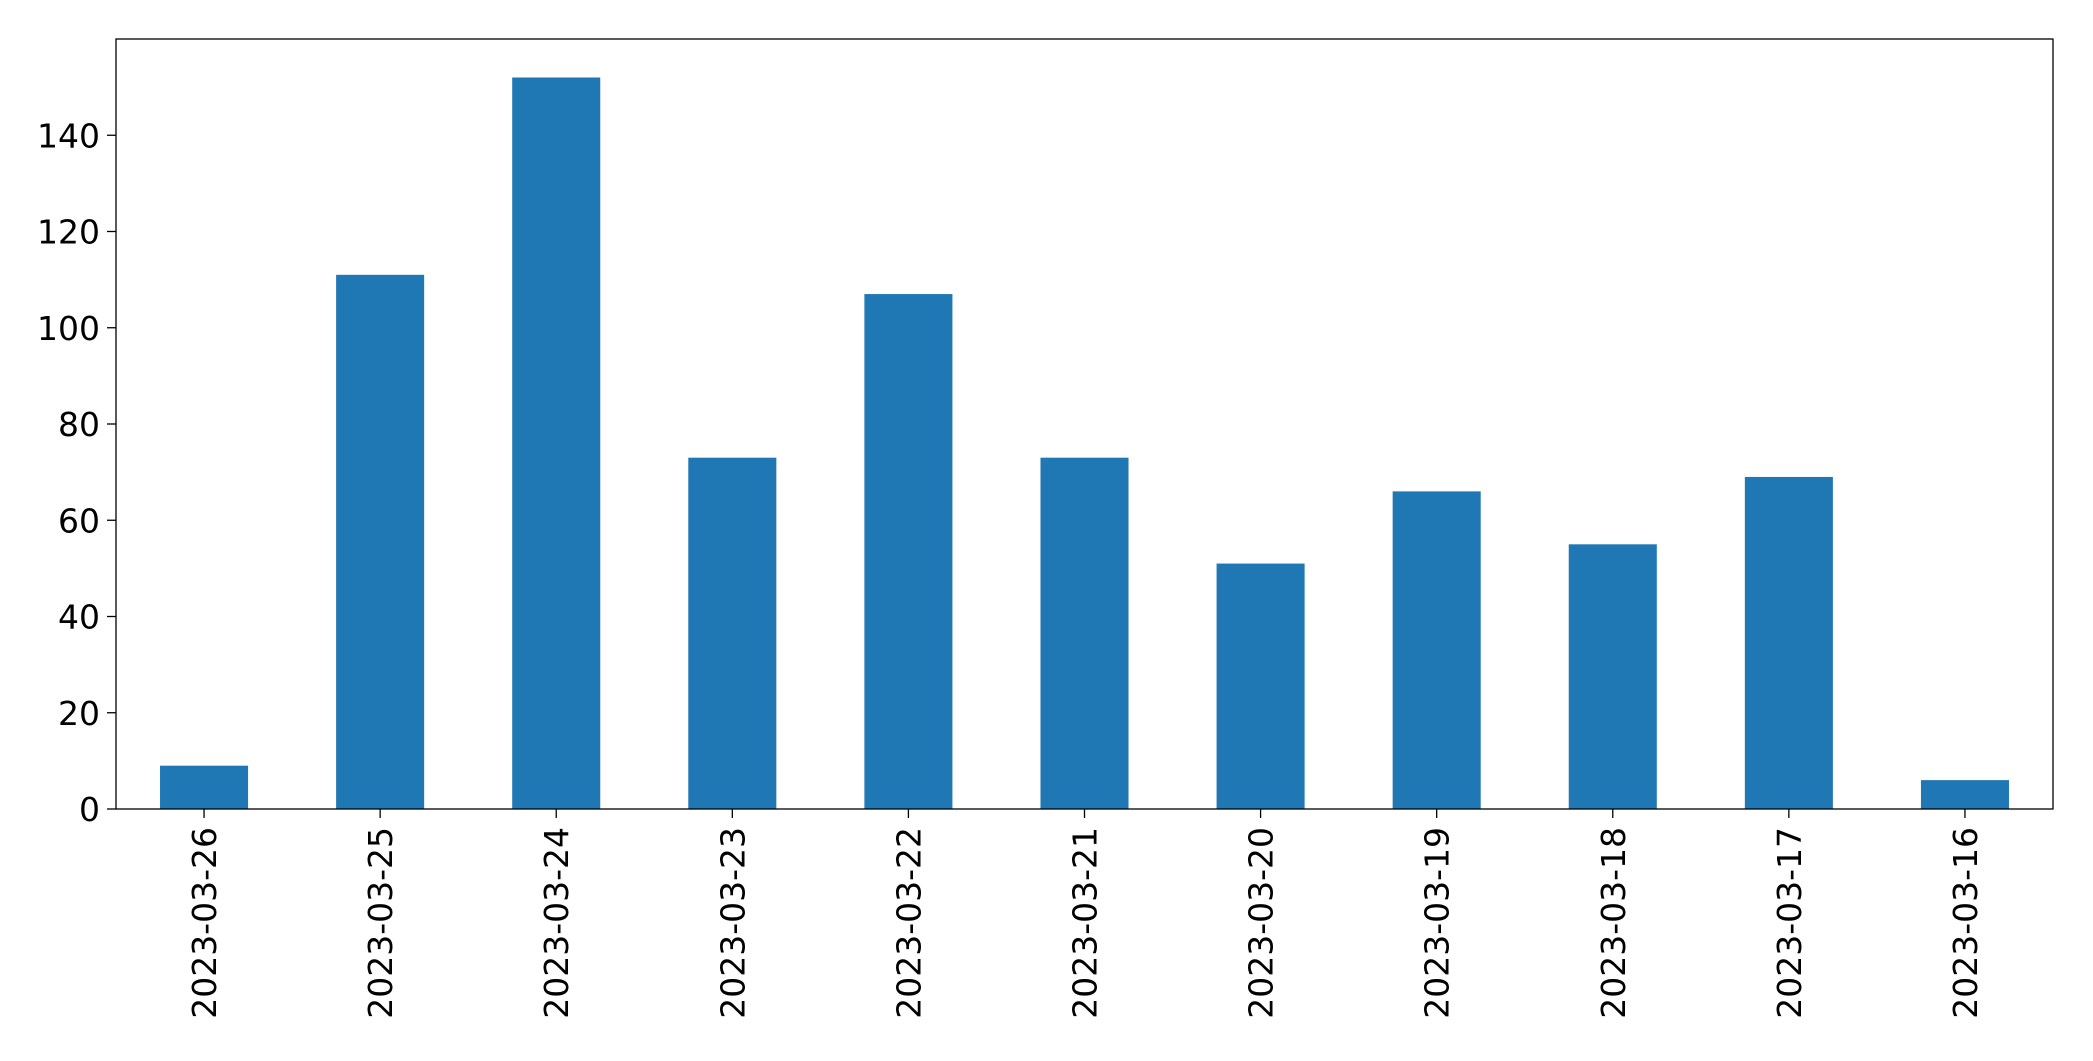  Describe the element at coordinates (1965, 923) in the screenshot. I see `x-tick-label: 2023-03-16` at that location.